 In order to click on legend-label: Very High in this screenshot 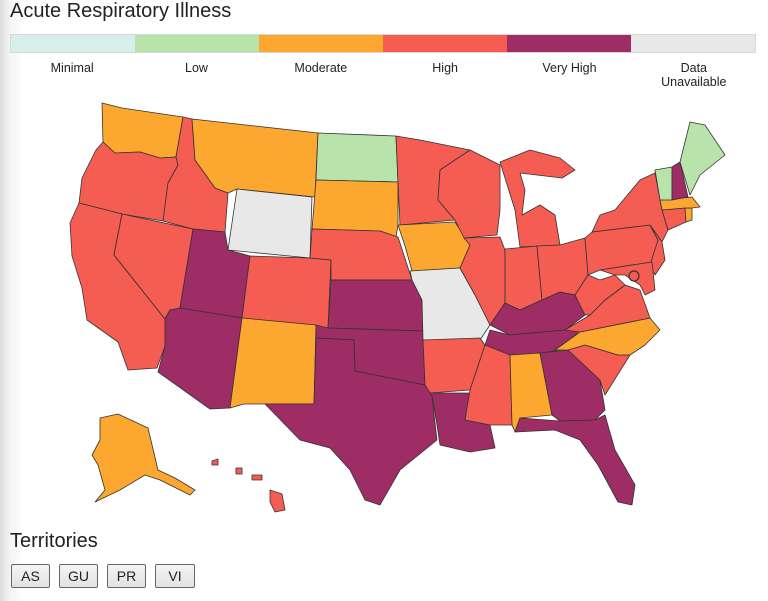, I will do `click(569, 68)`.